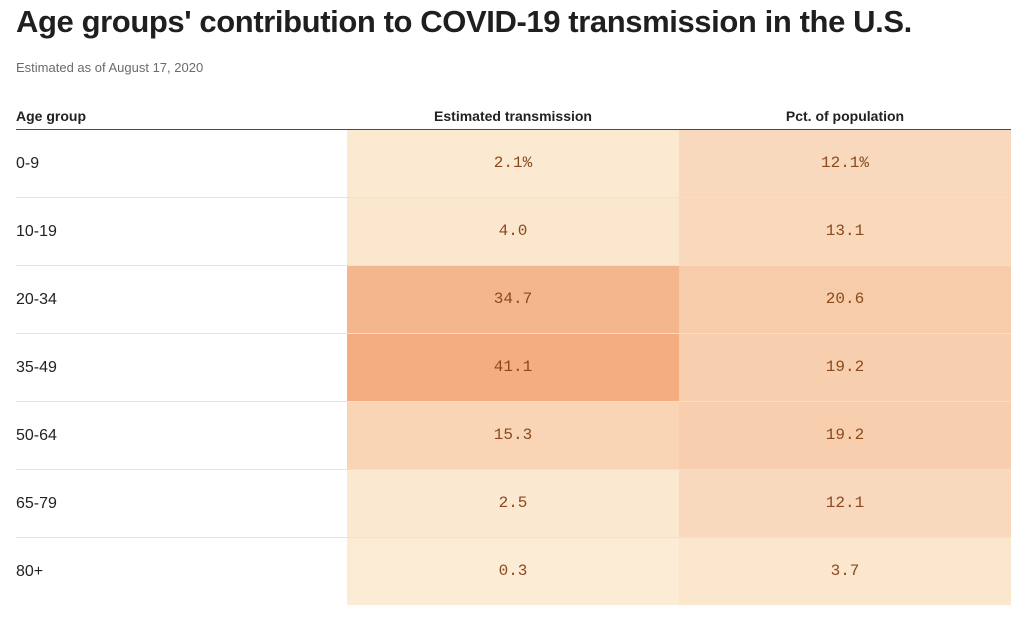 Image resolution: width=1024 pixels, height=637 pixels. Describe the element at coordinates (845, 571) in the screenshot. I see `population-cell: 3.7` at that location.